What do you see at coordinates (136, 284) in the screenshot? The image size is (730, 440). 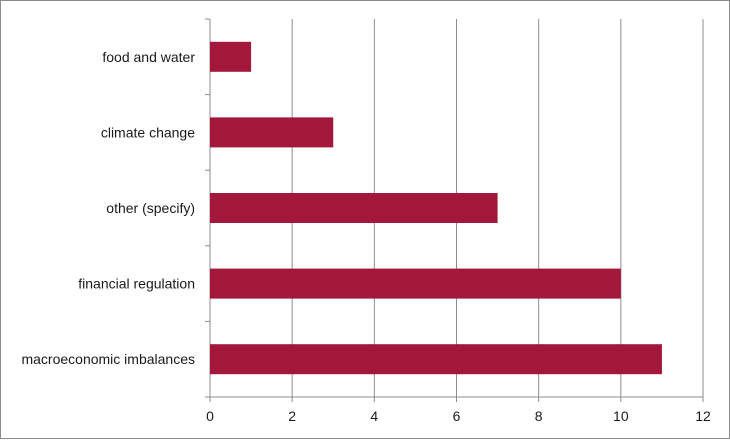 I see `category-label: financial regulation` at bounding box center [136, 284].